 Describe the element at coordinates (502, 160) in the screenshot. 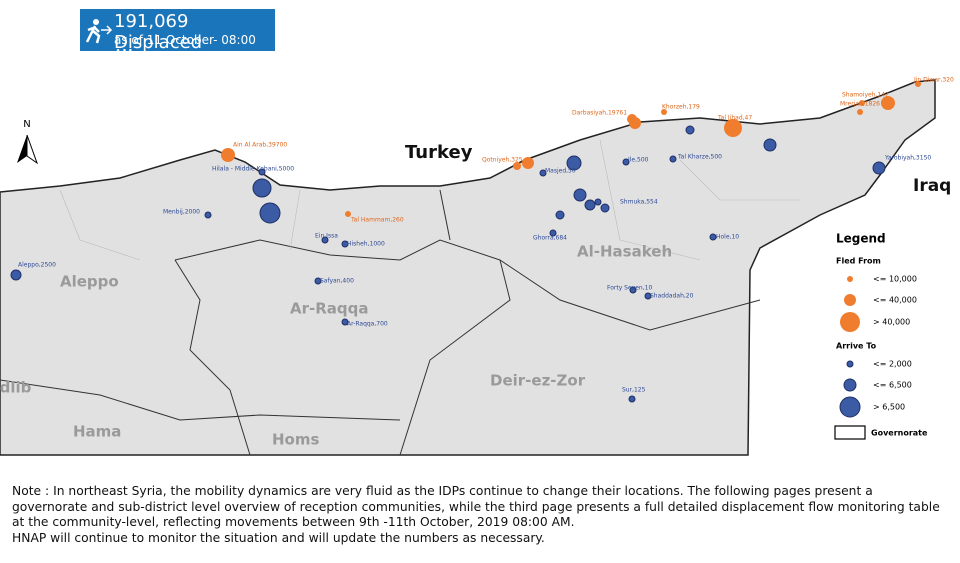

I see `fled-label: Qotniyeh,325` at that location.